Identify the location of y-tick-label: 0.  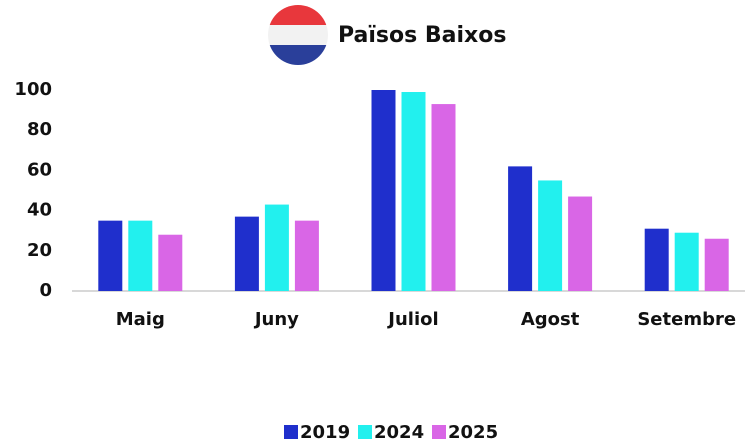
(45, 290).